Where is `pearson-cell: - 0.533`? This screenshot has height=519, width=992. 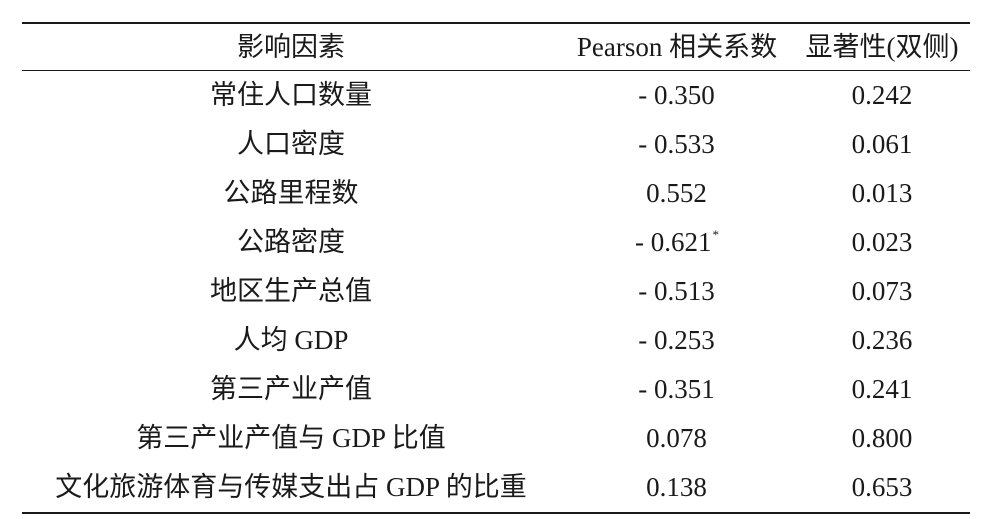
pearson-cell: - 0.533 is located at coordinates (677, 144).